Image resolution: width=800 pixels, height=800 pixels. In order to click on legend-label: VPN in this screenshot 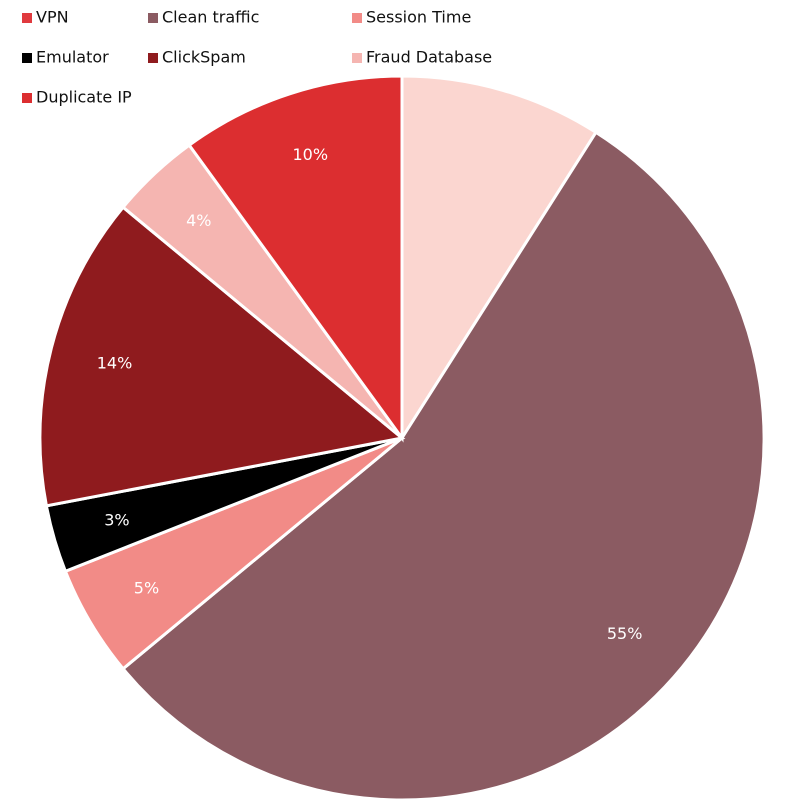, I will do `click(52, 17)`.